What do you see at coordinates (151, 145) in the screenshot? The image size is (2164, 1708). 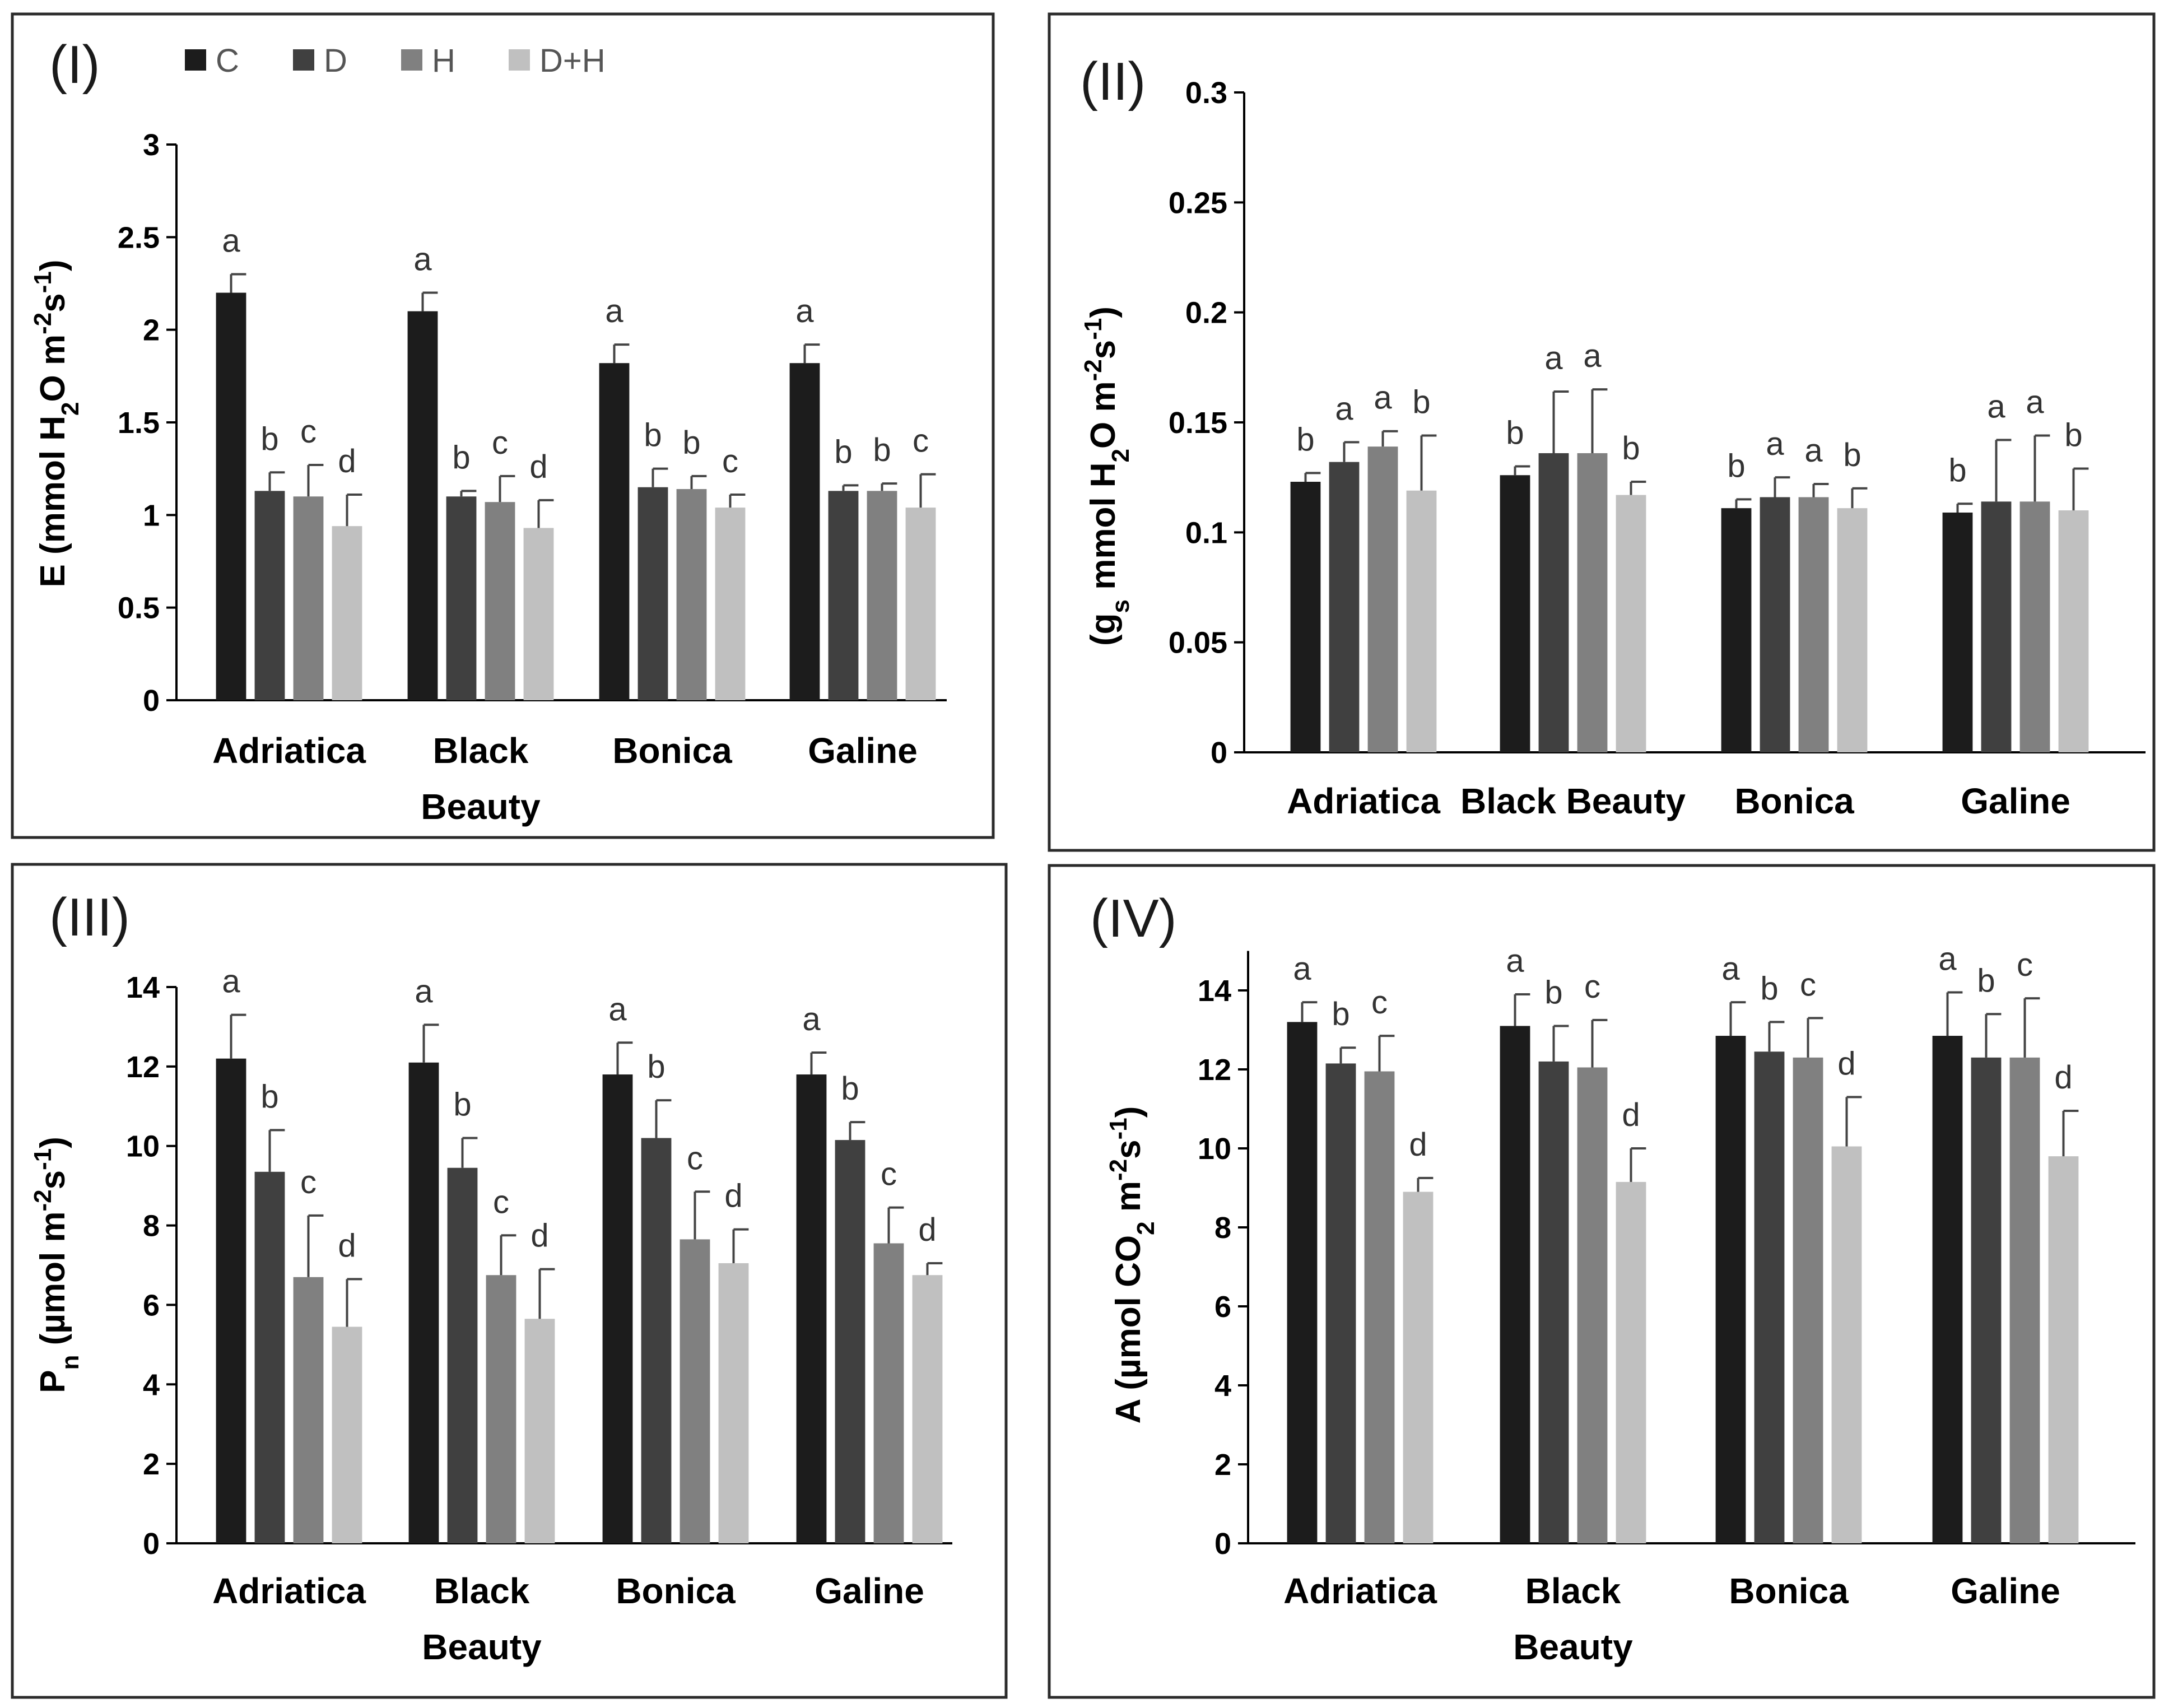 I see `y-tick-label: 3` at bounding box center [151, 145].